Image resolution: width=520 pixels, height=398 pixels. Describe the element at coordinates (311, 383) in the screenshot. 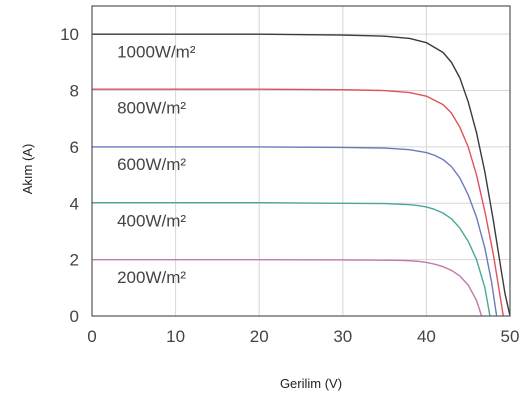

I see `x-axis-title: Gerilim (V)` at that location.